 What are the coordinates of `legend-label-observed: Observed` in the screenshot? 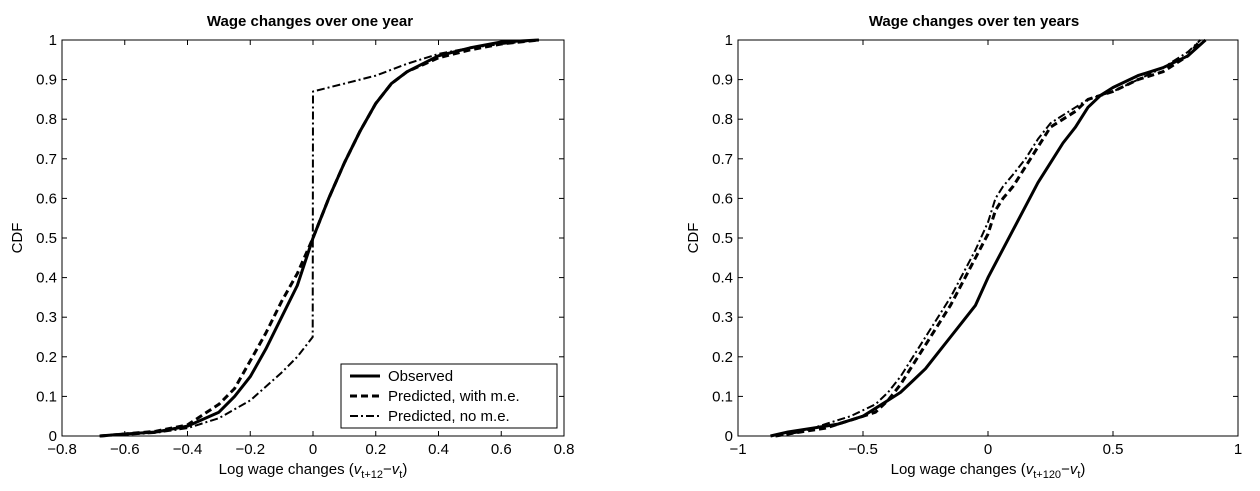 It's located at (420, 376).